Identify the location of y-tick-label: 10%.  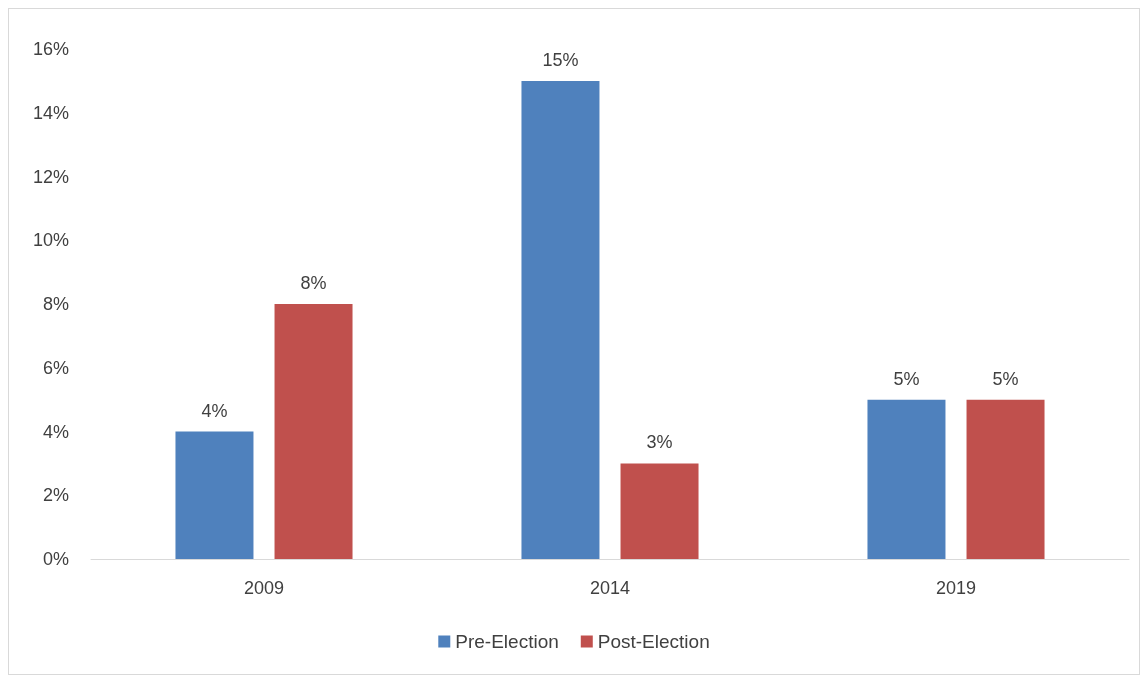
(50, 240).